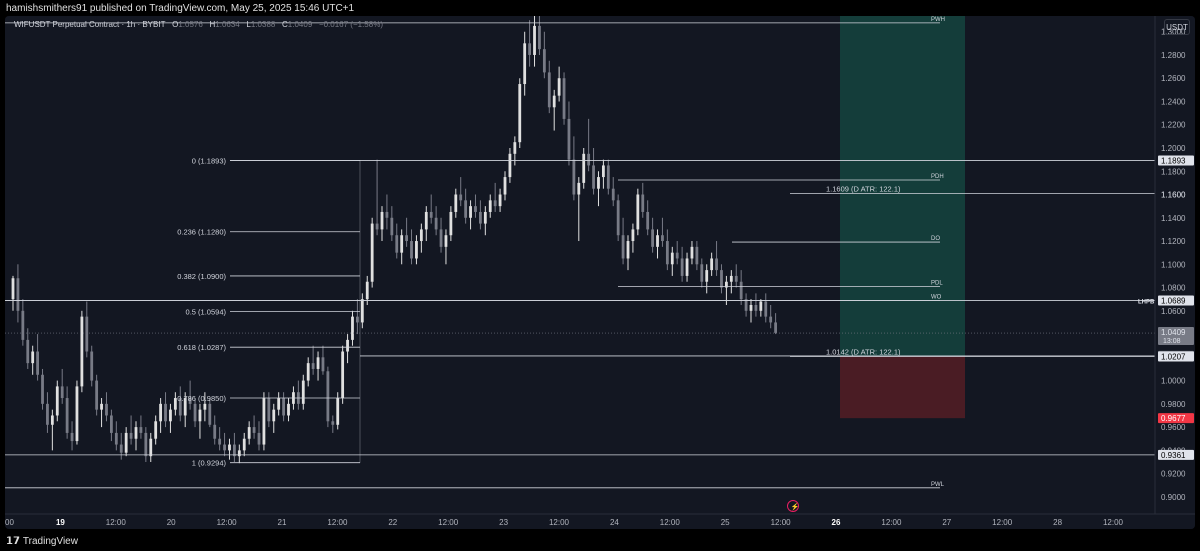  What do you see at coordinates (1173, 427) in the screenshot?
I see `price-tick-label: 0.9600` at bounding box center [1173, 427].